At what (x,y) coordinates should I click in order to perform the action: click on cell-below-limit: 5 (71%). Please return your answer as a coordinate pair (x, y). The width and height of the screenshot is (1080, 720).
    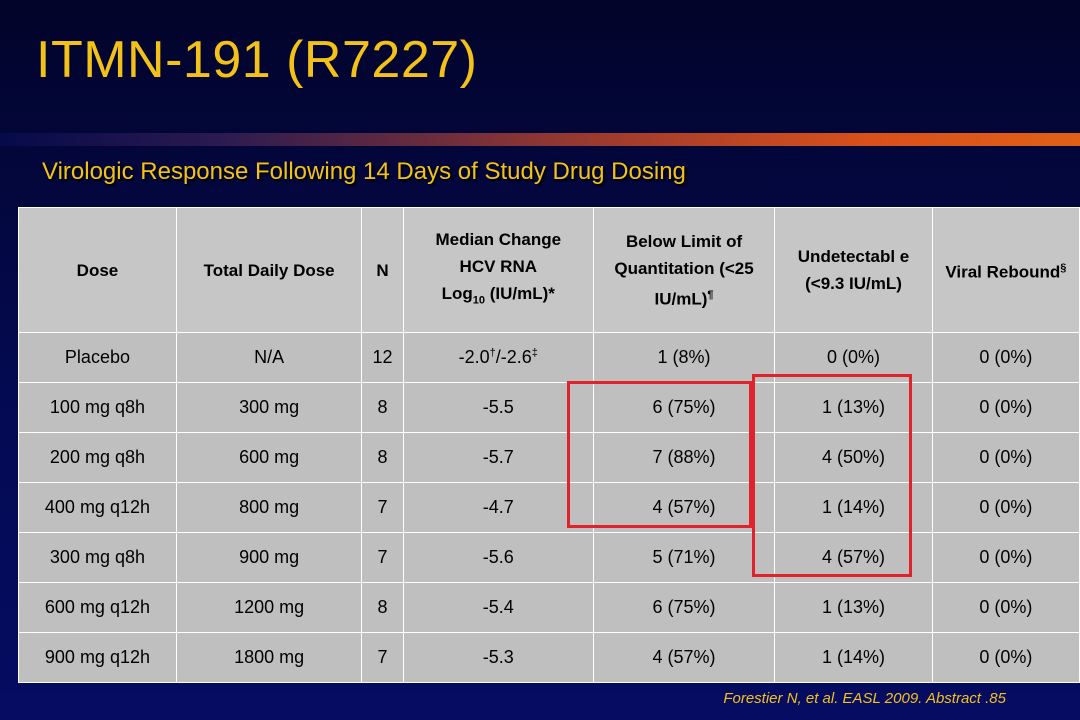
    Looking at the image, I should click on (684, 557).